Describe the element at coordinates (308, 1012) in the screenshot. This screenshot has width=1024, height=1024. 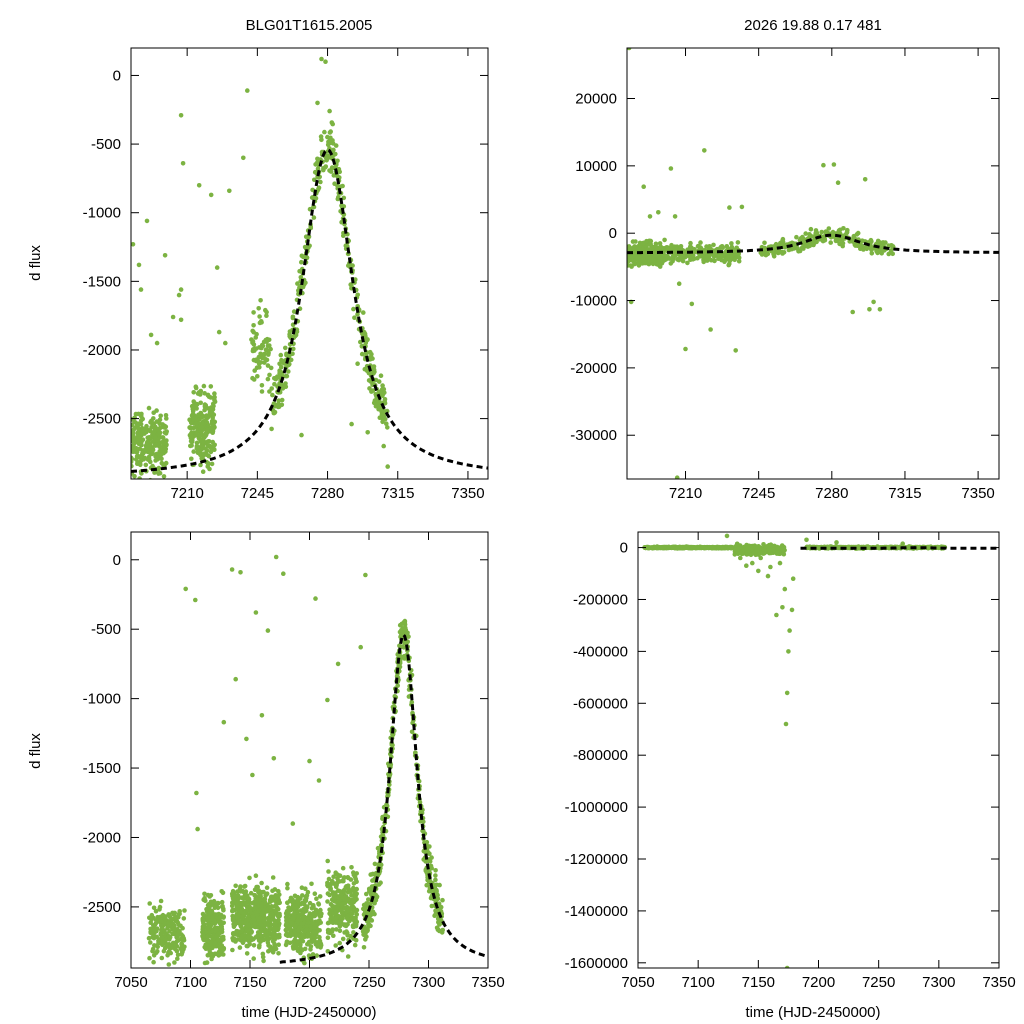
I see `x-axis-label-bottom-left: time (HJD-2450000)` at that location.